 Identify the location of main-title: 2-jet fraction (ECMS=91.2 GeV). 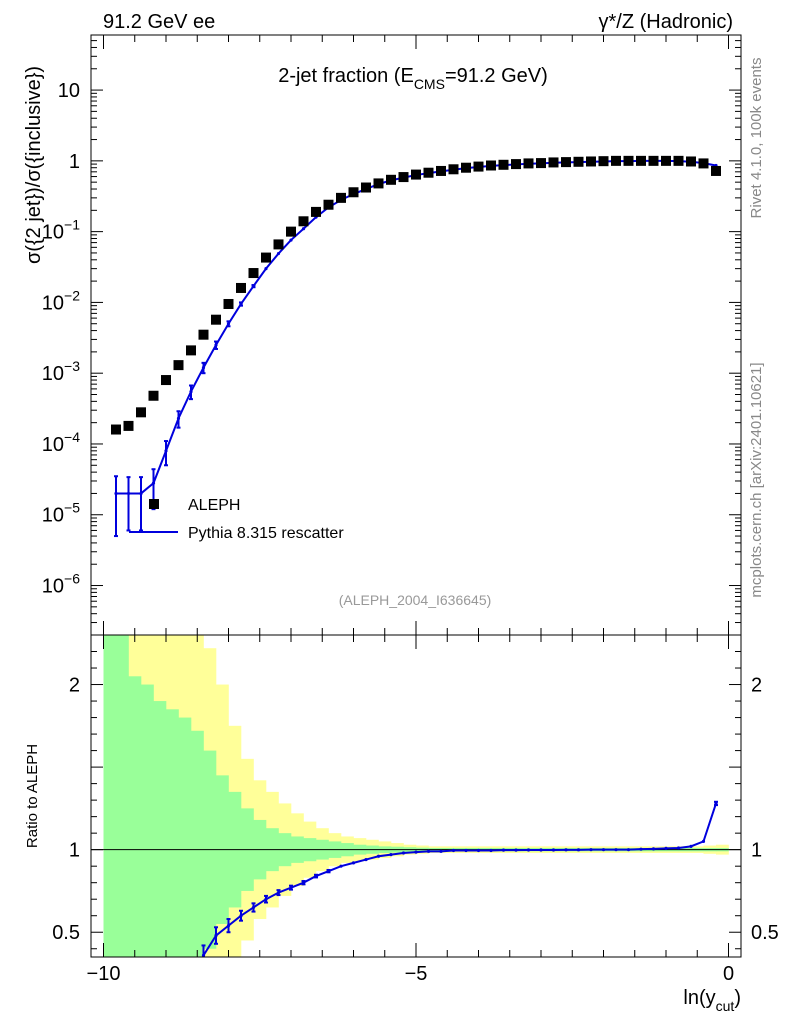
(413, 78).